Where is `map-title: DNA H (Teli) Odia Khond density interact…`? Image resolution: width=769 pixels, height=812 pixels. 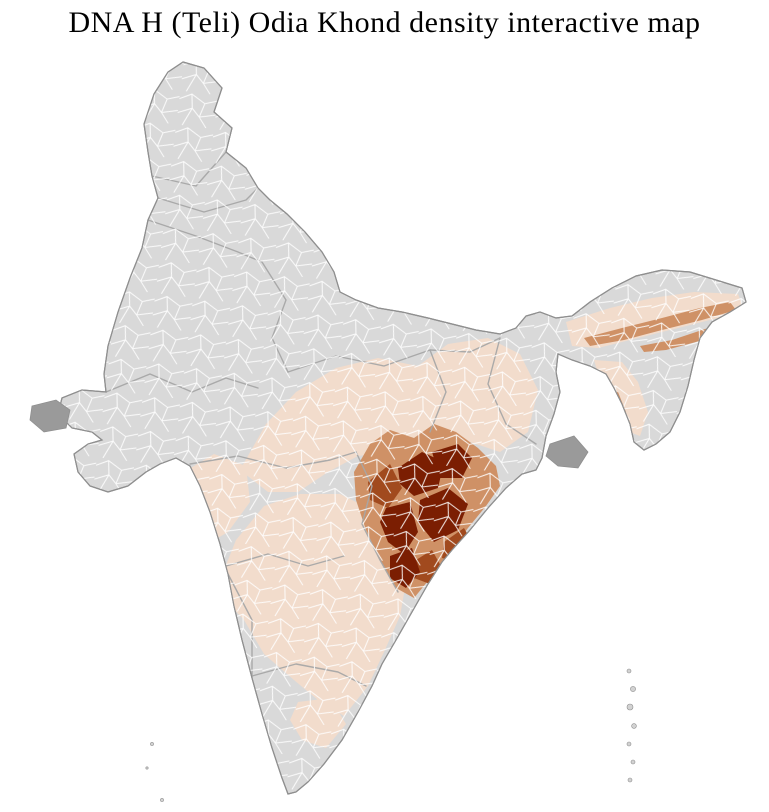 map-title: DNA H (Teli) Odia Khond density interact… is located at coordinates (384, 22).